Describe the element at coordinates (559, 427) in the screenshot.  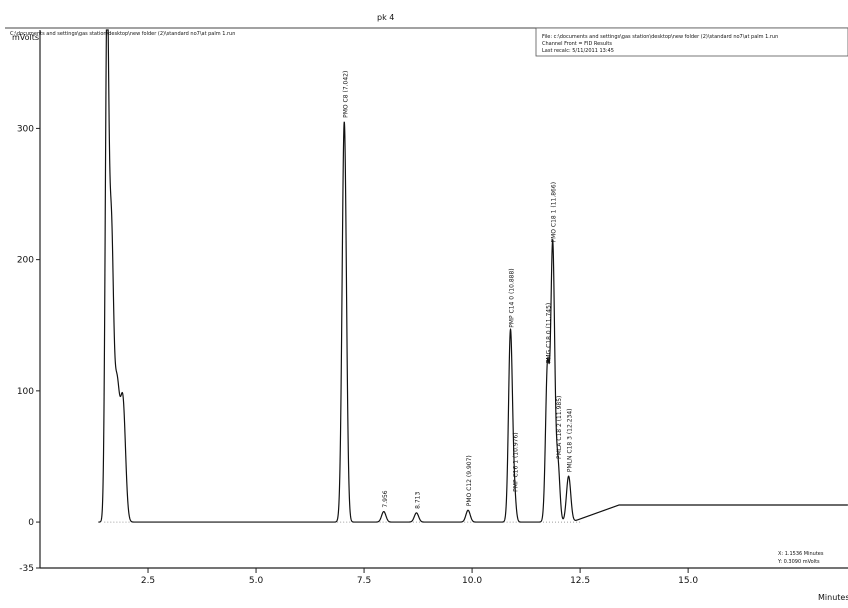
I see `peak-label: PMLA C18 2 (11.985)` at that location.